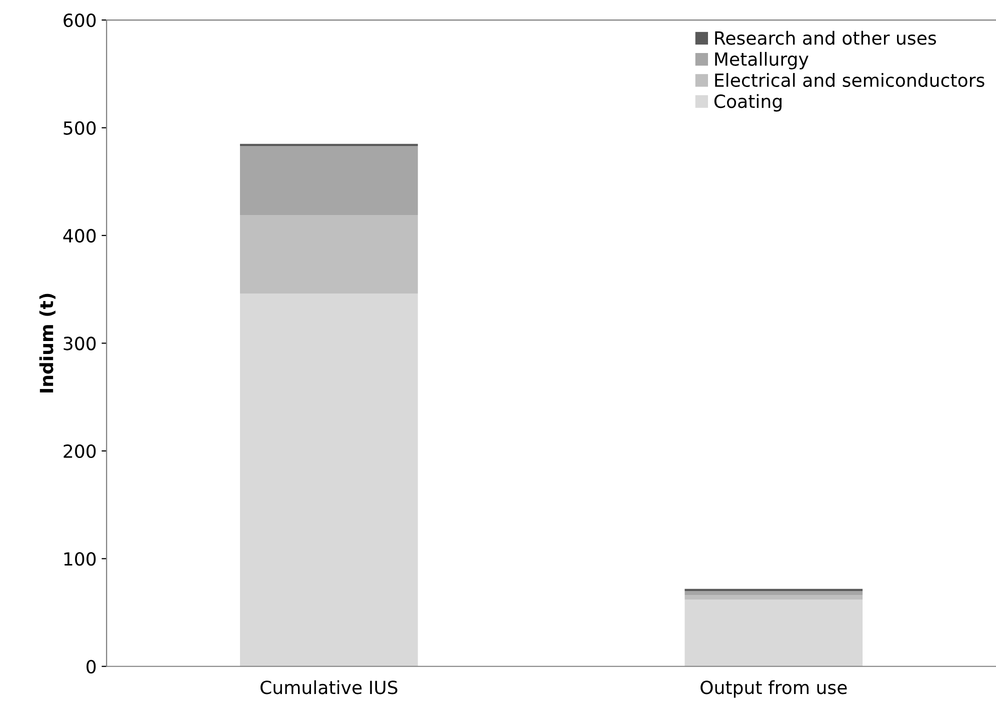 The height and width of the screenshot is (715, 996). I want to click on y-tick-label: 600, so click(80, 20).